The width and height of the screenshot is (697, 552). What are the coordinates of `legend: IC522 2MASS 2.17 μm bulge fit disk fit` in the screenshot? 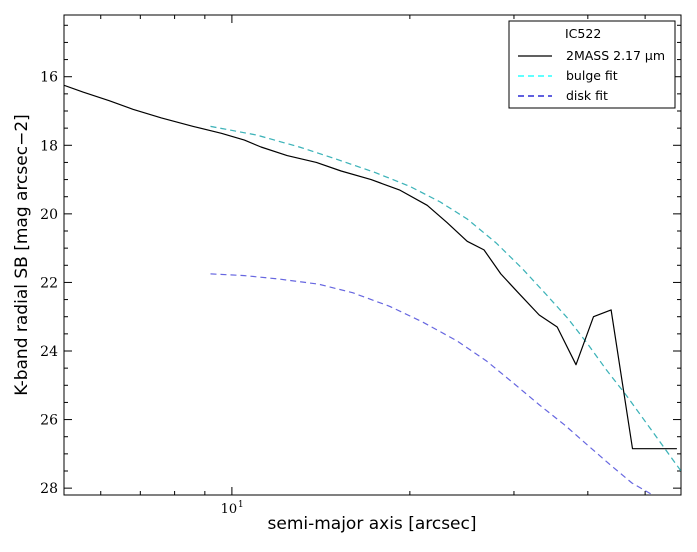 It's located at (592, 64).